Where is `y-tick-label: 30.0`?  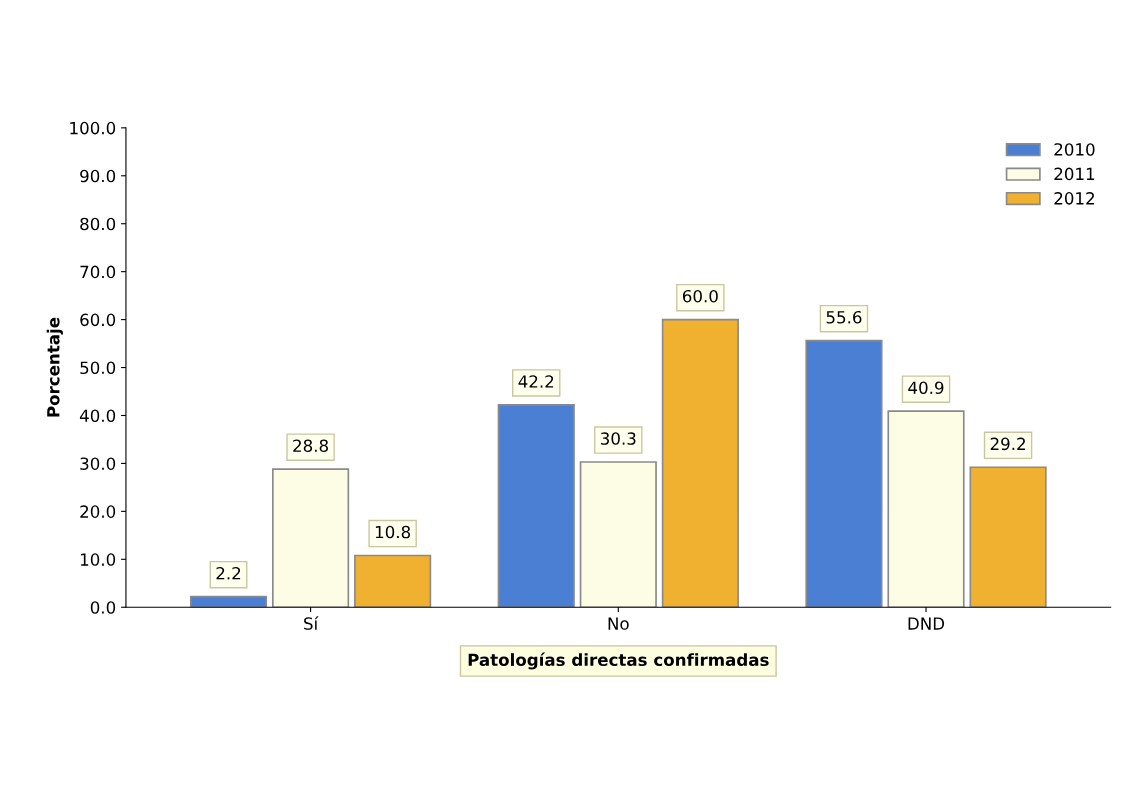 y-tick-label: 30.0 is located at coordinates (98, 463).